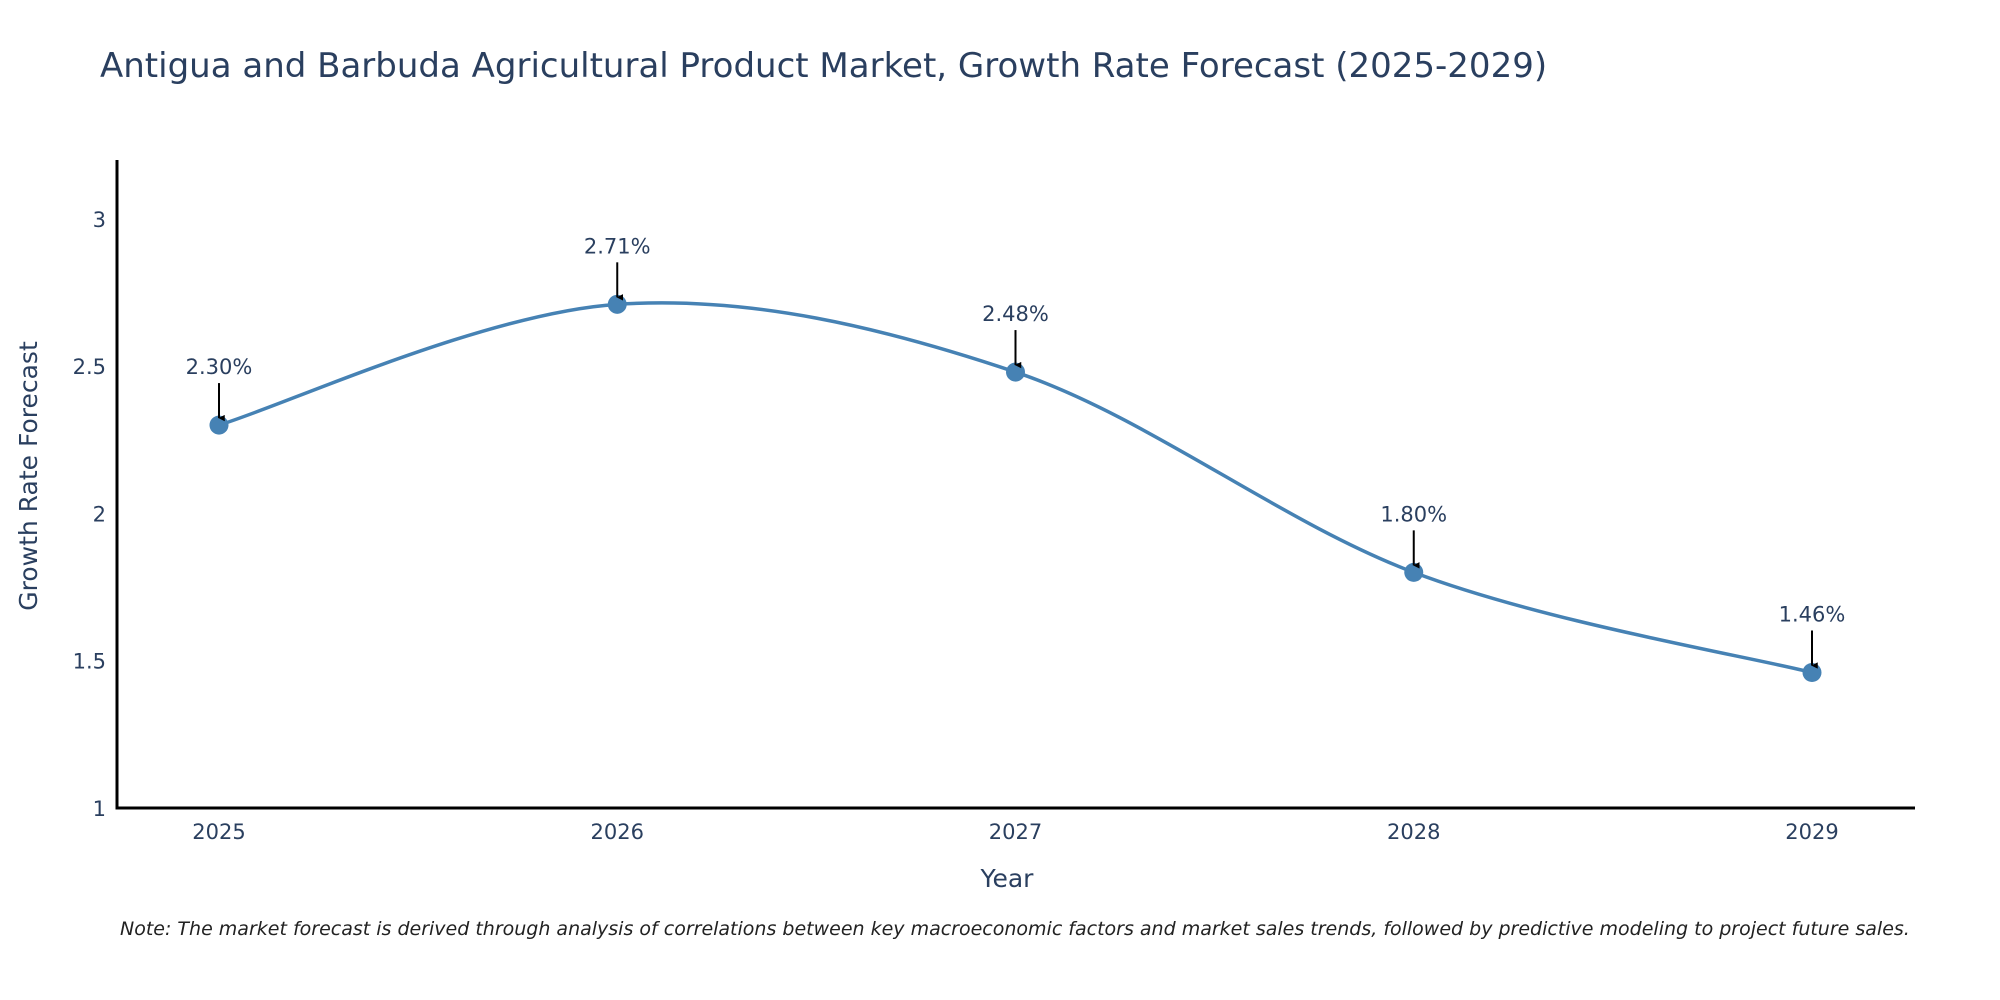 This screenshot has height=1000, width=2000. I want to click on x-tick-label: 2028, so click(1413, 832).